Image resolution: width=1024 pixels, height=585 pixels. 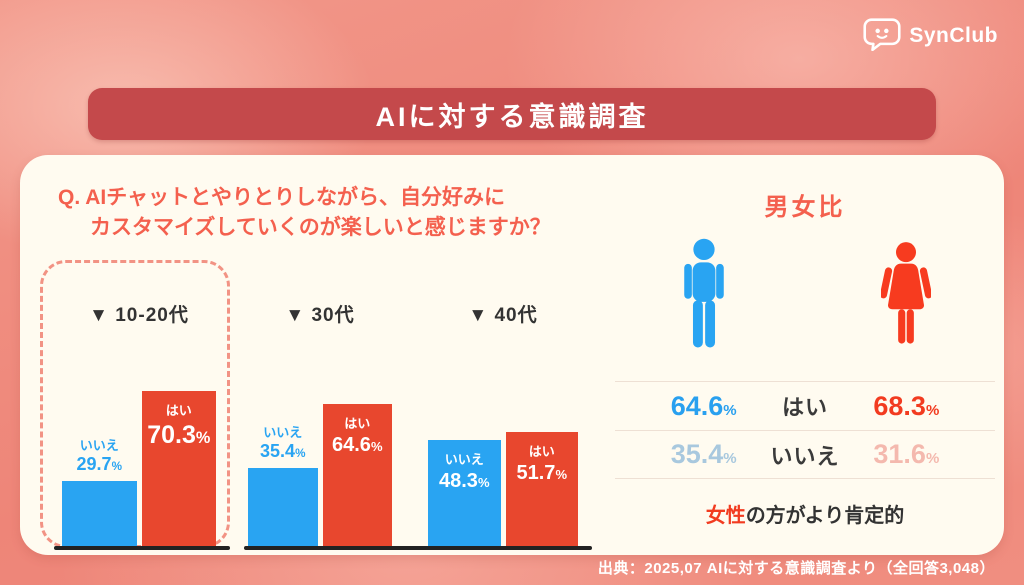 What do you see at coordinates (725, 516) in the screenshot?
I see `gender-note-highlight: 女性` at bounding box center [725, 516].